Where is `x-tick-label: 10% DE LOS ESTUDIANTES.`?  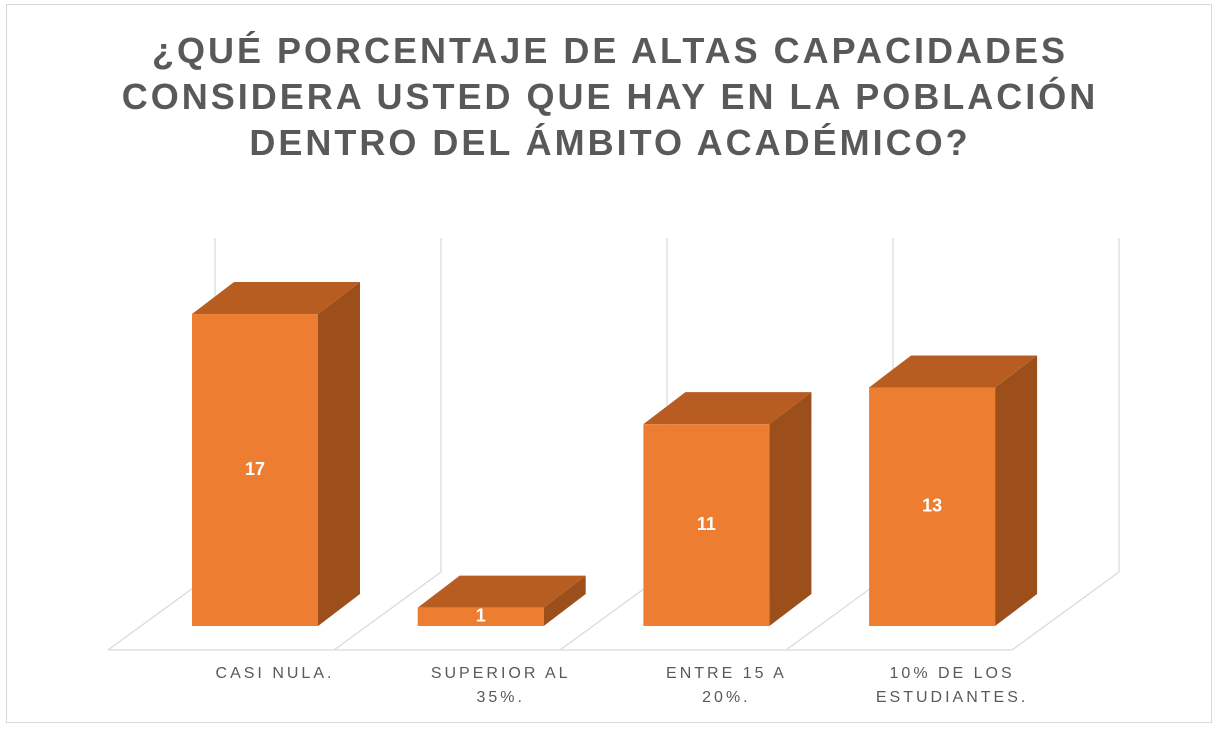 x-tick-label: 10% DE LOS ESTUDIANTES. is located at coordinates (952, 685).